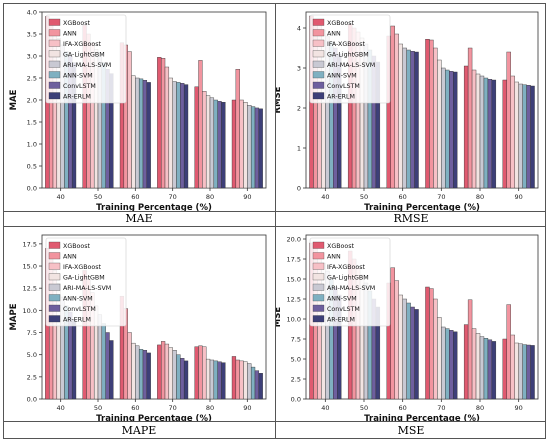 The height and width of the screenshot is (443, 550). What do you see at coordinates (299, 29) in the screenshot?
I see `y-tick-label: 4` at bounding box center [299, 29].